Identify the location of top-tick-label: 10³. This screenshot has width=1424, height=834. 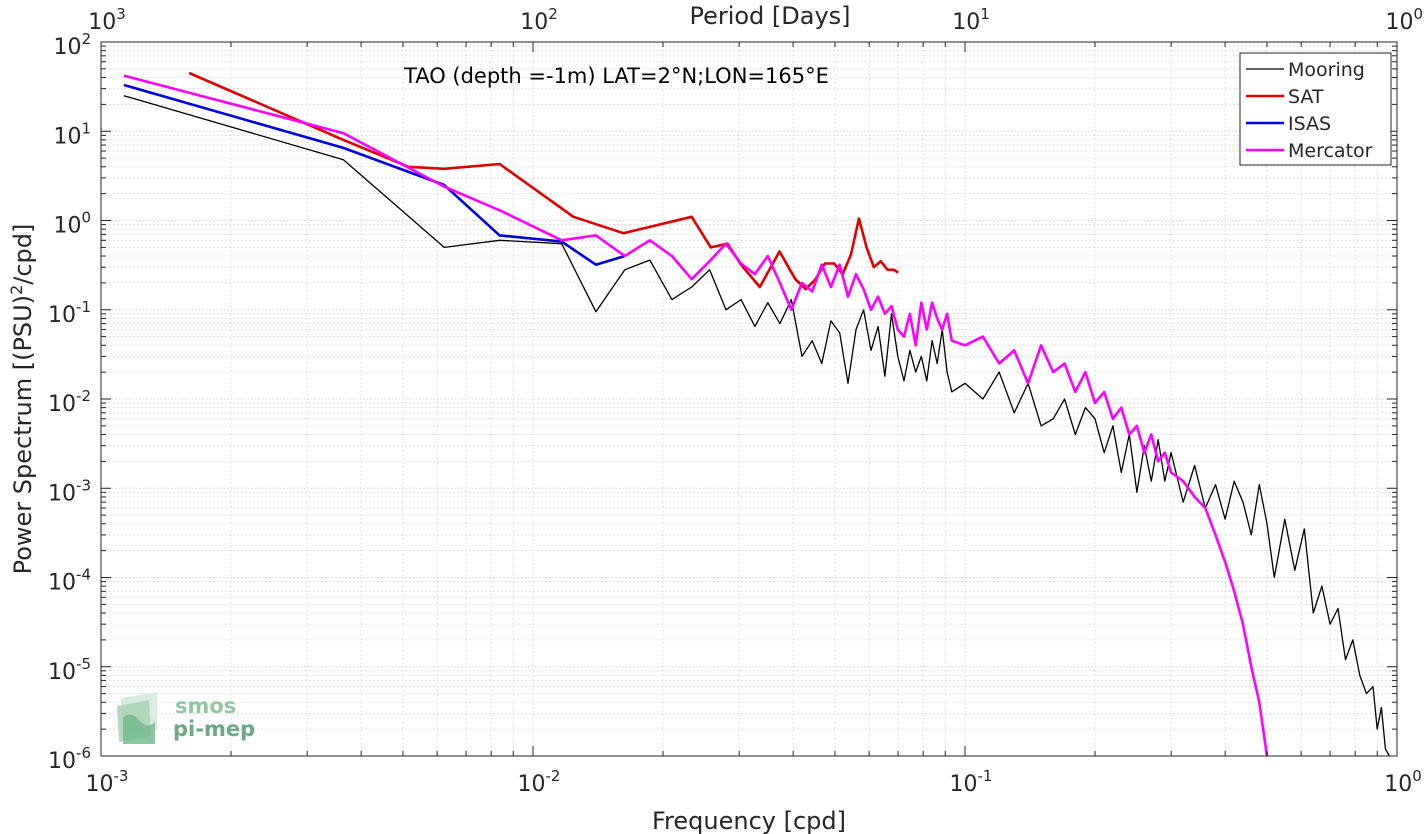
(107, 20).